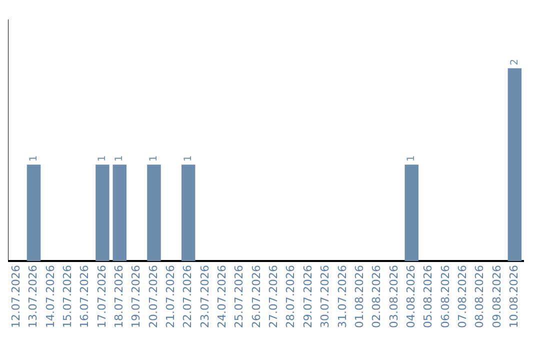 This screenshot has width=540, height=340. What do you see at coordinates (411, 296) in the screenshot?
I see `x-tick-label: 04.08.2026` at bounding box center [411, 296].